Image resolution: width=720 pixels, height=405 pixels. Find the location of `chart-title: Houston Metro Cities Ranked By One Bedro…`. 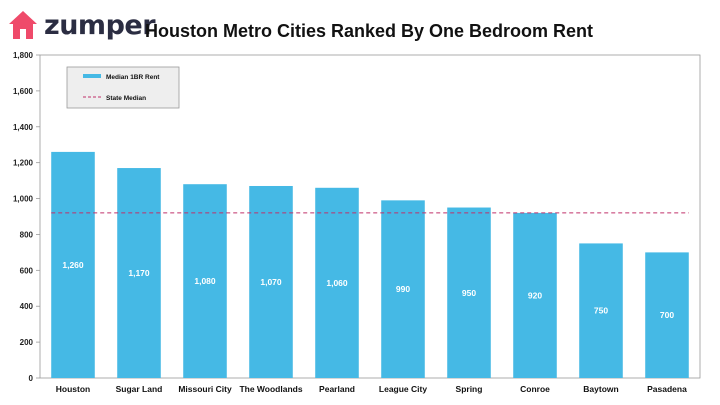

chart-title: Houston Metro Cities Ranked By One Bedro… is located at coordinates (369, 31).